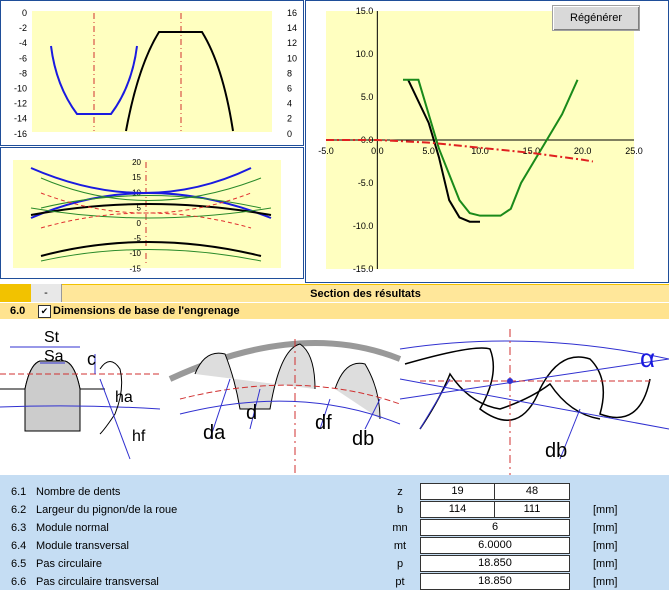 The width and height of the screenshot is (669, 591). What do you see at coordinates (289, 73) in the screenshot?
I see `y-right-tick-label: 8` at bounding box center [289, 73].